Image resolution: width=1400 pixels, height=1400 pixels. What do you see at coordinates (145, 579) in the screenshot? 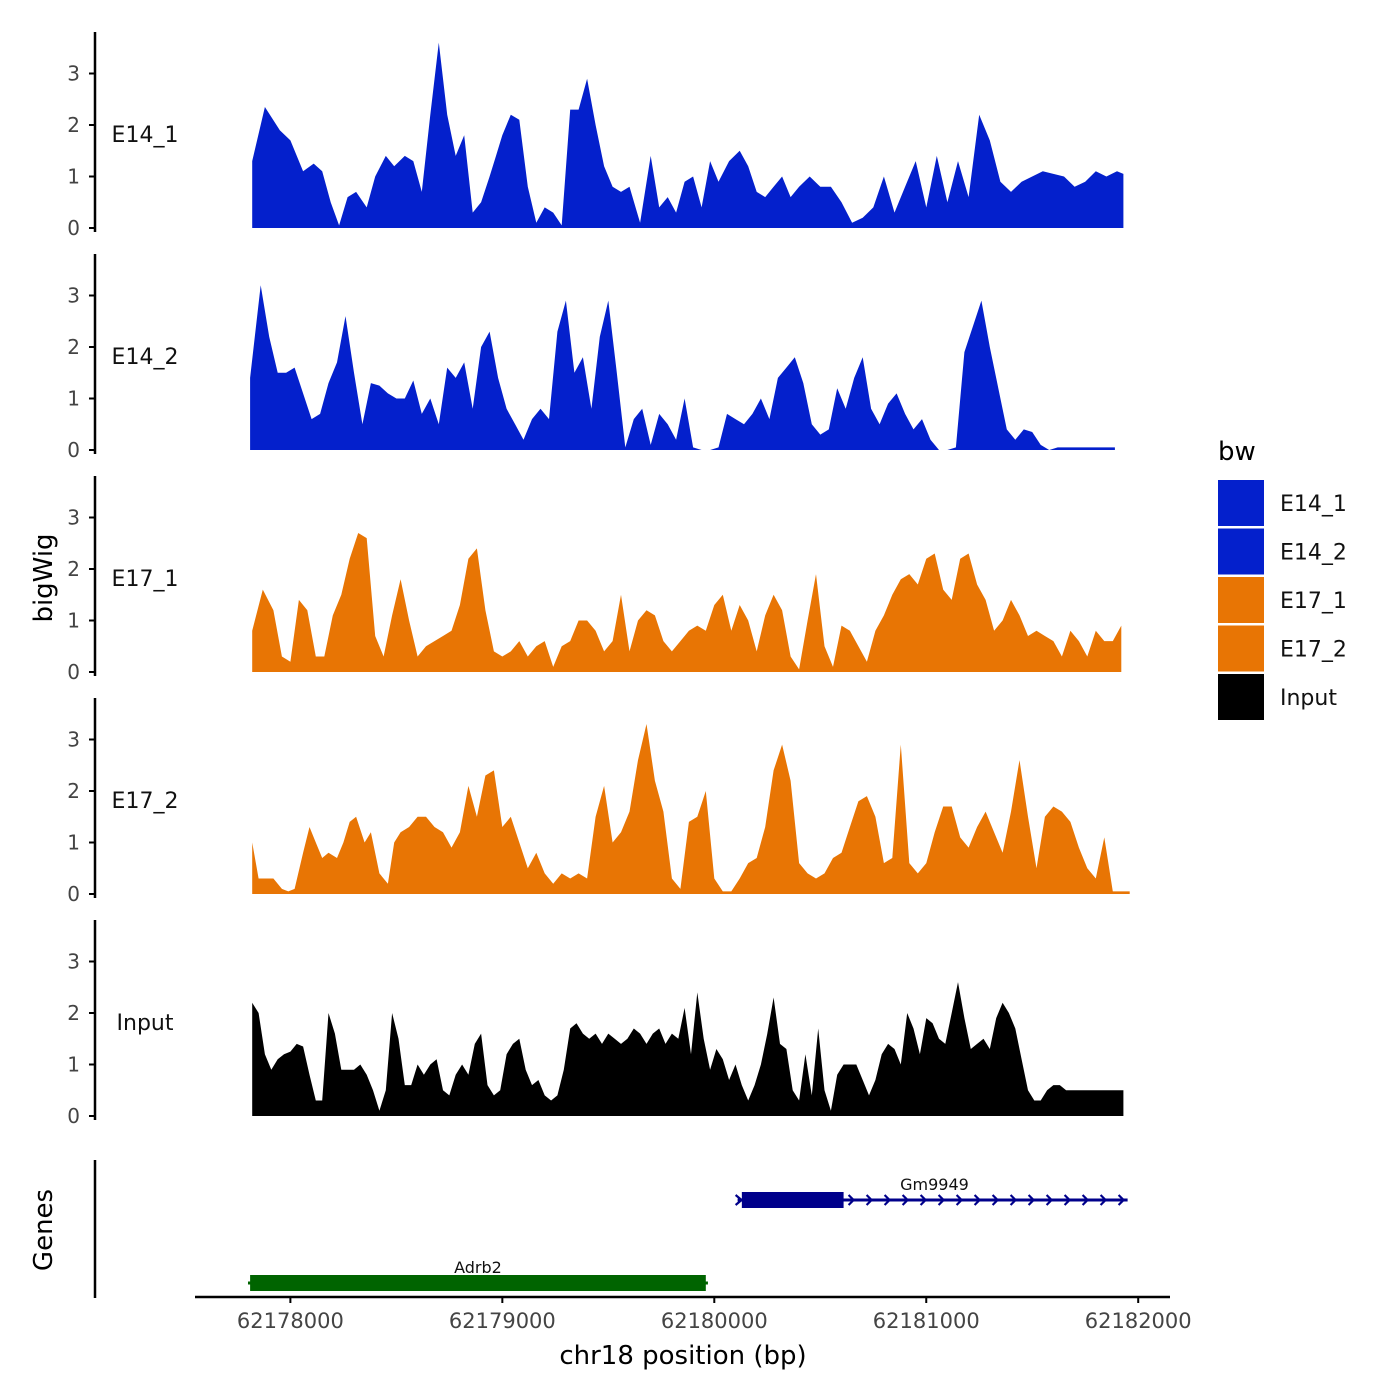
I see `track-label: E17_1` at bounding box center [145, 579].